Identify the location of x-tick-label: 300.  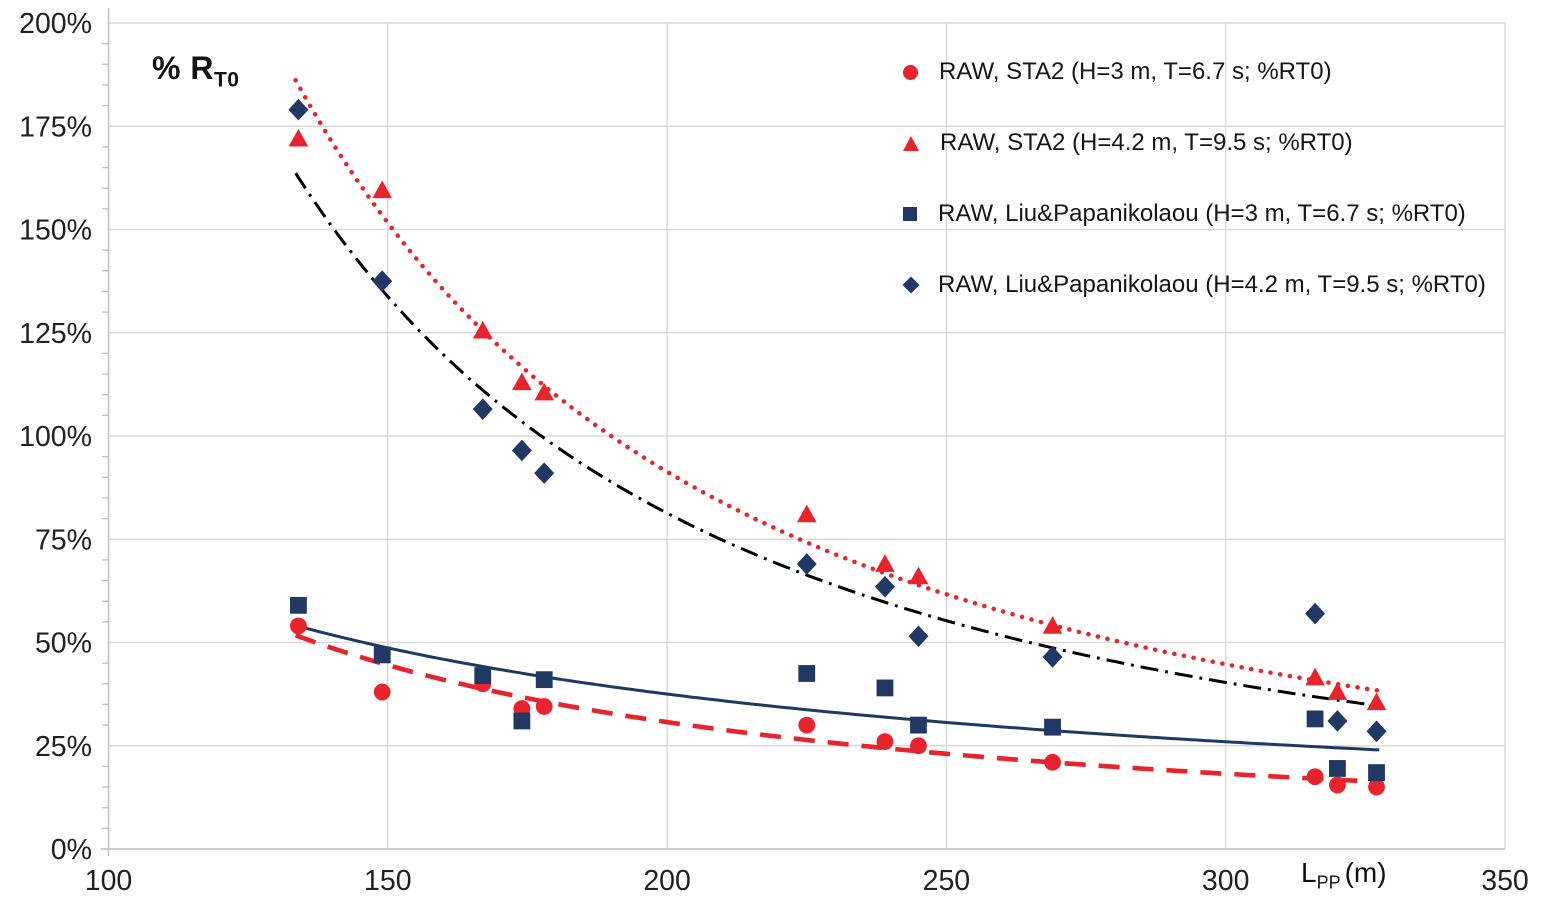
(1226, 881).